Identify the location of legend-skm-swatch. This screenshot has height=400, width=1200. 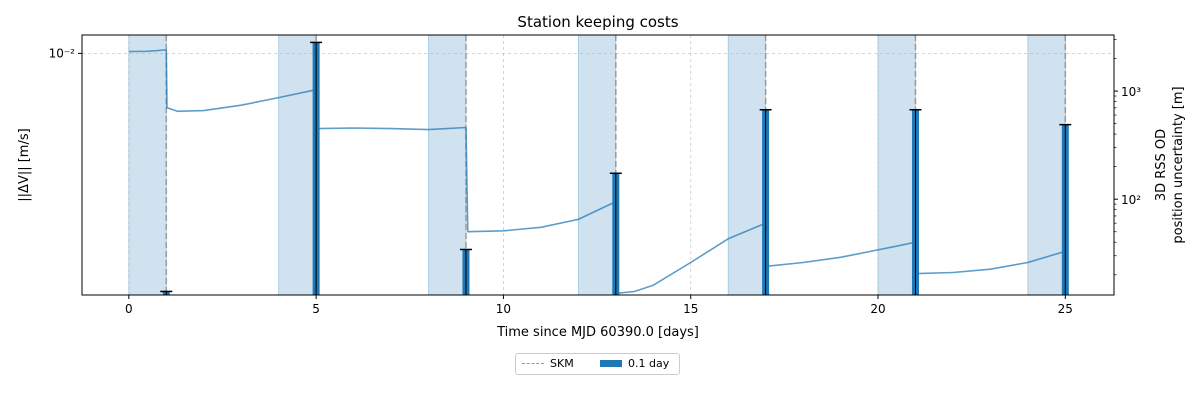
(533, 363).